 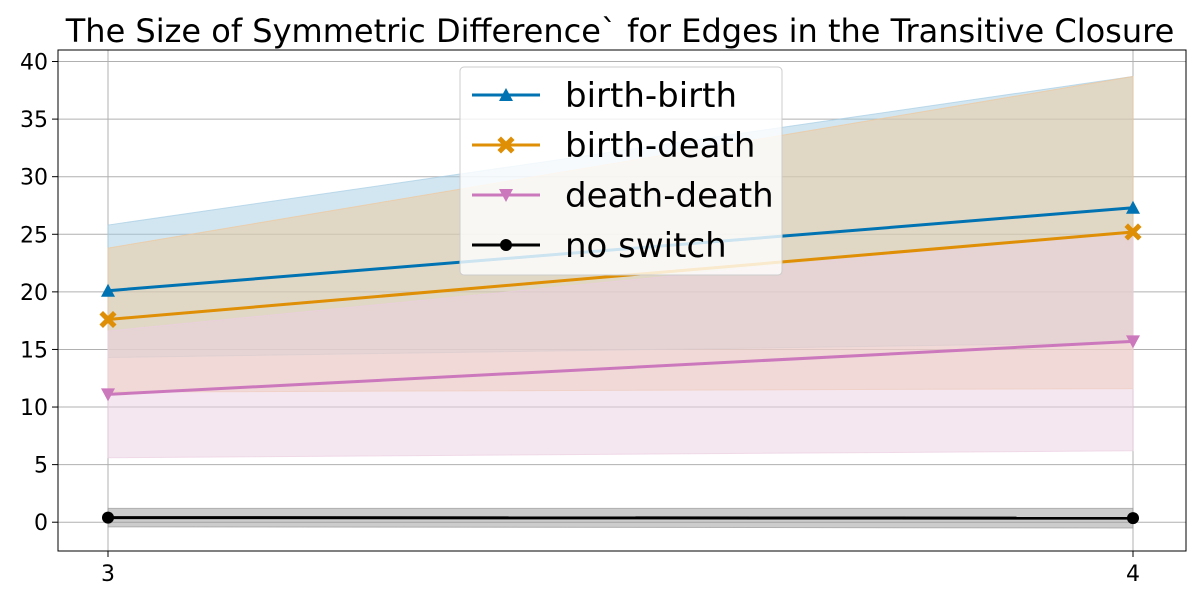 I want to click on y-tick-label: 30, so click(x=34, y=178).